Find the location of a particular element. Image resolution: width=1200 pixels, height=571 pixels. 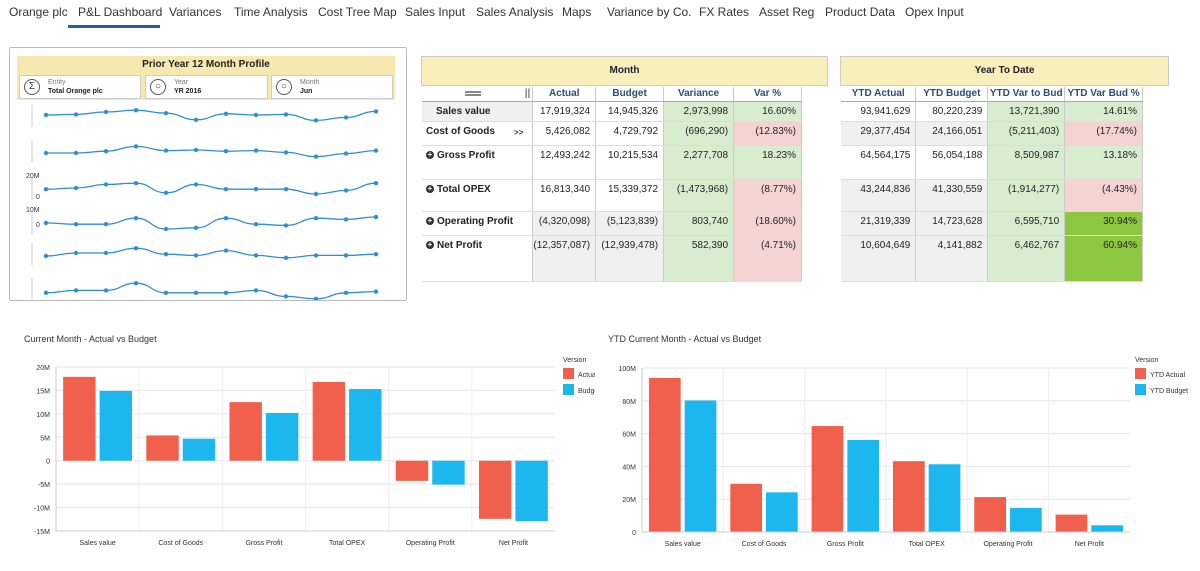

actual-cell: 5,426,082 is located at coordinates (564, 133).